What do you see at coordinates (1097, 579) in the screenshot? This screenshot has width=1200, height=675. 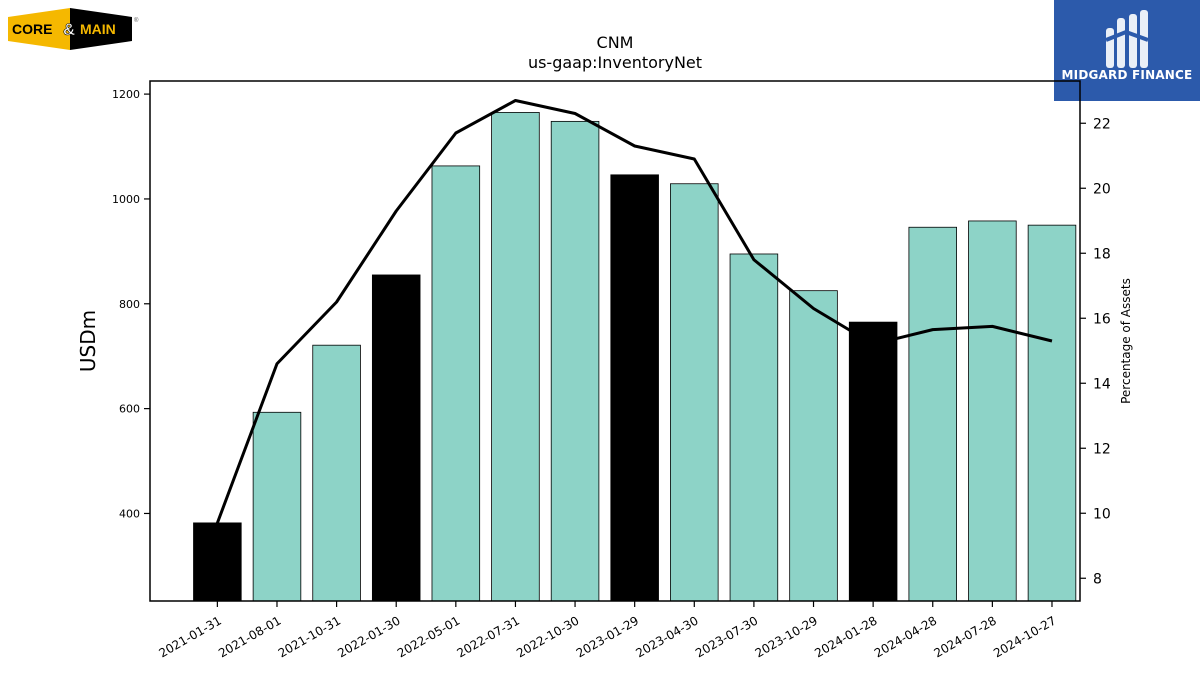 I see `y2-tick-label: 8` at bounding box center [1097, 579].